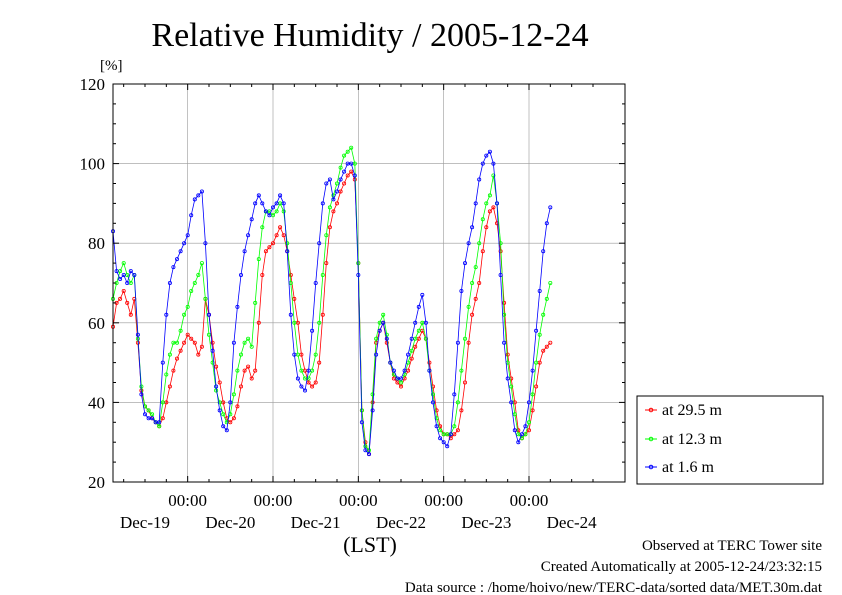 The image size is (842, 595). What do you see at coordinates (93, 84) in the screenshot?
I see `y-tick-label: 120` at bounding box center [93, 84].